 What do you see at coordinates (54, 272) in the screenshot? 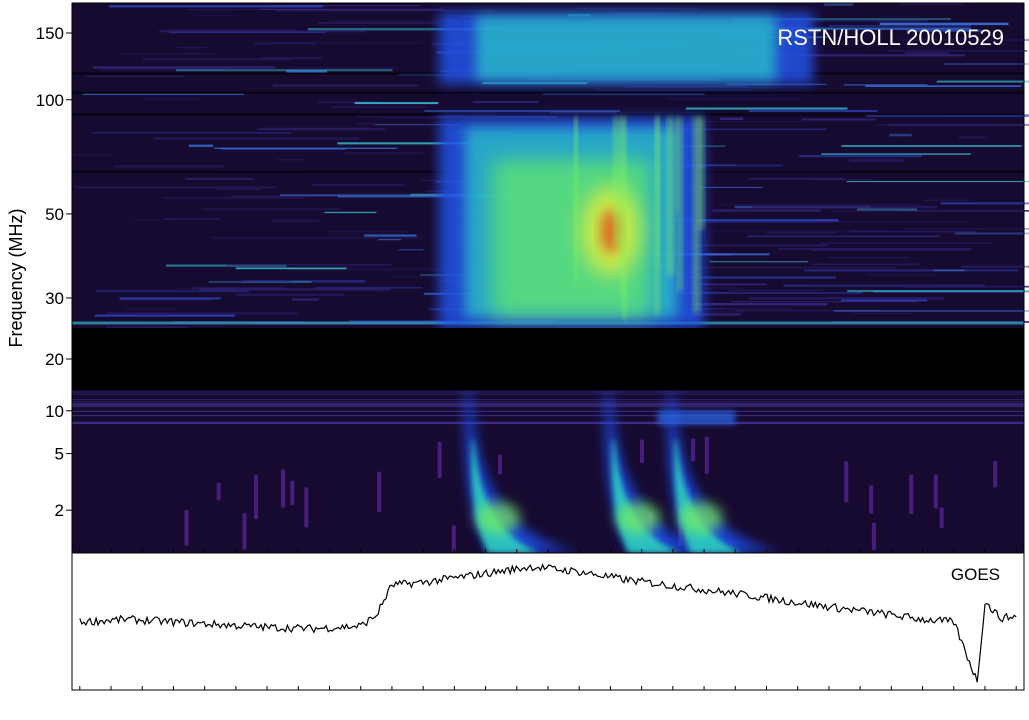
I see `frequency-axis: 150 100 50 30 20 10 5 2` at bounding box center [54, 272].